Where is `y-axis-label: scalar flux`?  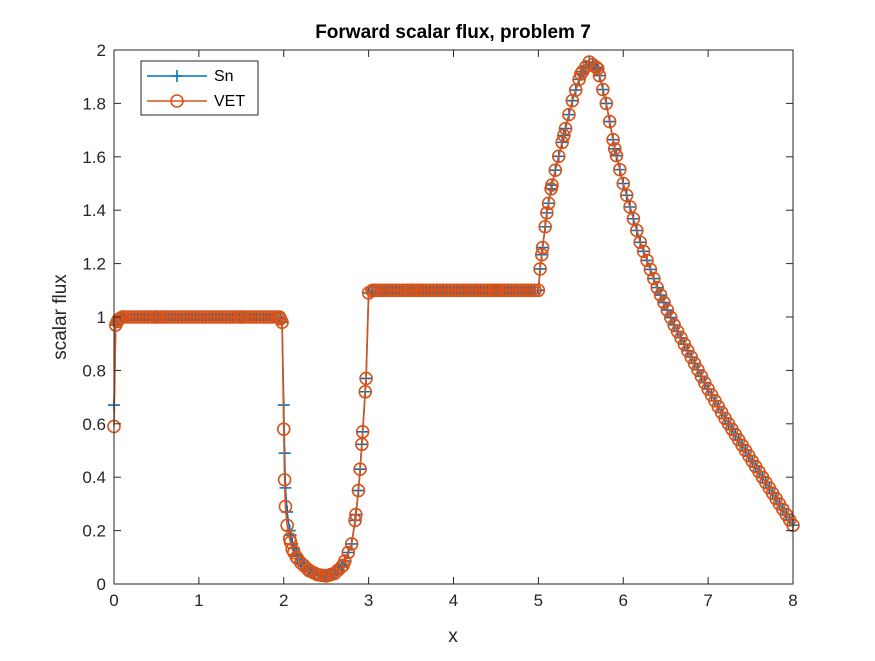 y-axis-label: scalar flux is located at coordinates (60, 317).